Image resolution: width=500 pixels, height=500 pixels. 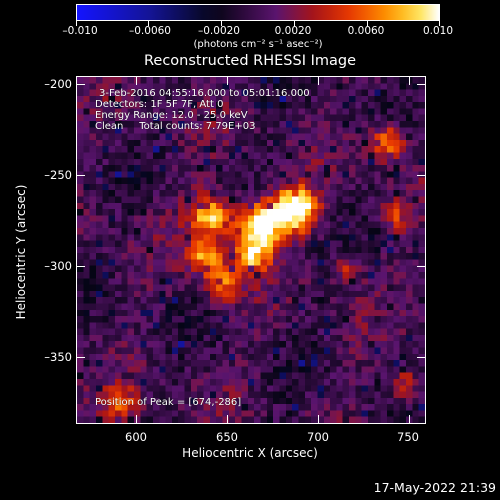 I want to click on colorbar-tick-label: 0.0020, so click(x=293, y=31).